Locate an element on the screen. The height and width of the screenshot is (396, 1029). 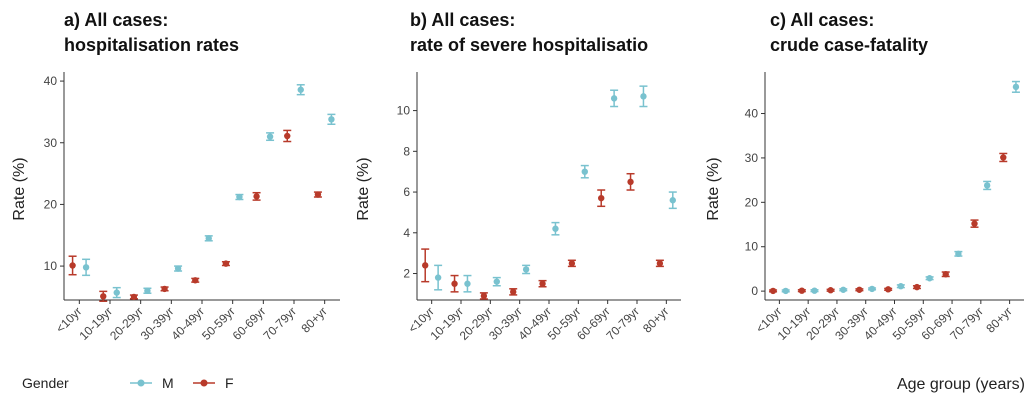
y-tick-label: 6 is located at coordinates (406, 192).